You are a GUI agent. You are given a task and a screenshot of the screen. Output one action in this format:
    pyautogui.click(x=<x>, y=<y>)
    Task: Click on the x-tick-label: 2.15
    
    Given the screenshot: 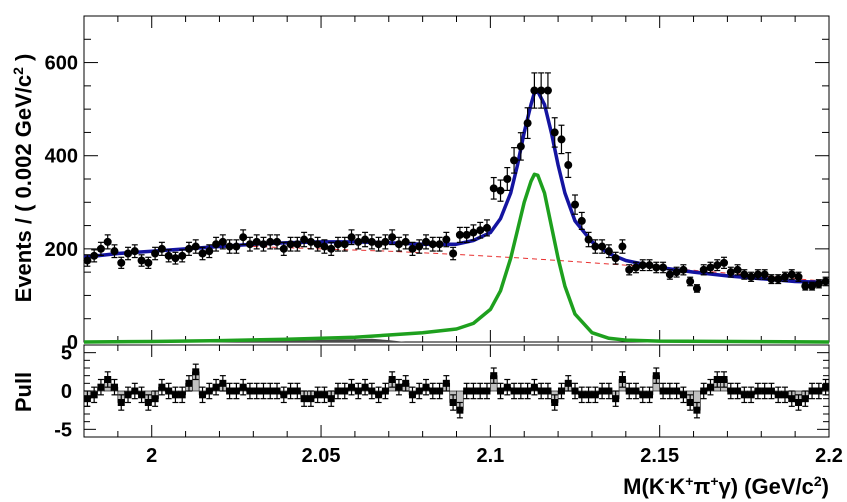 What is the action you would take?
    pyautogui.click(x=659, y=456)
    